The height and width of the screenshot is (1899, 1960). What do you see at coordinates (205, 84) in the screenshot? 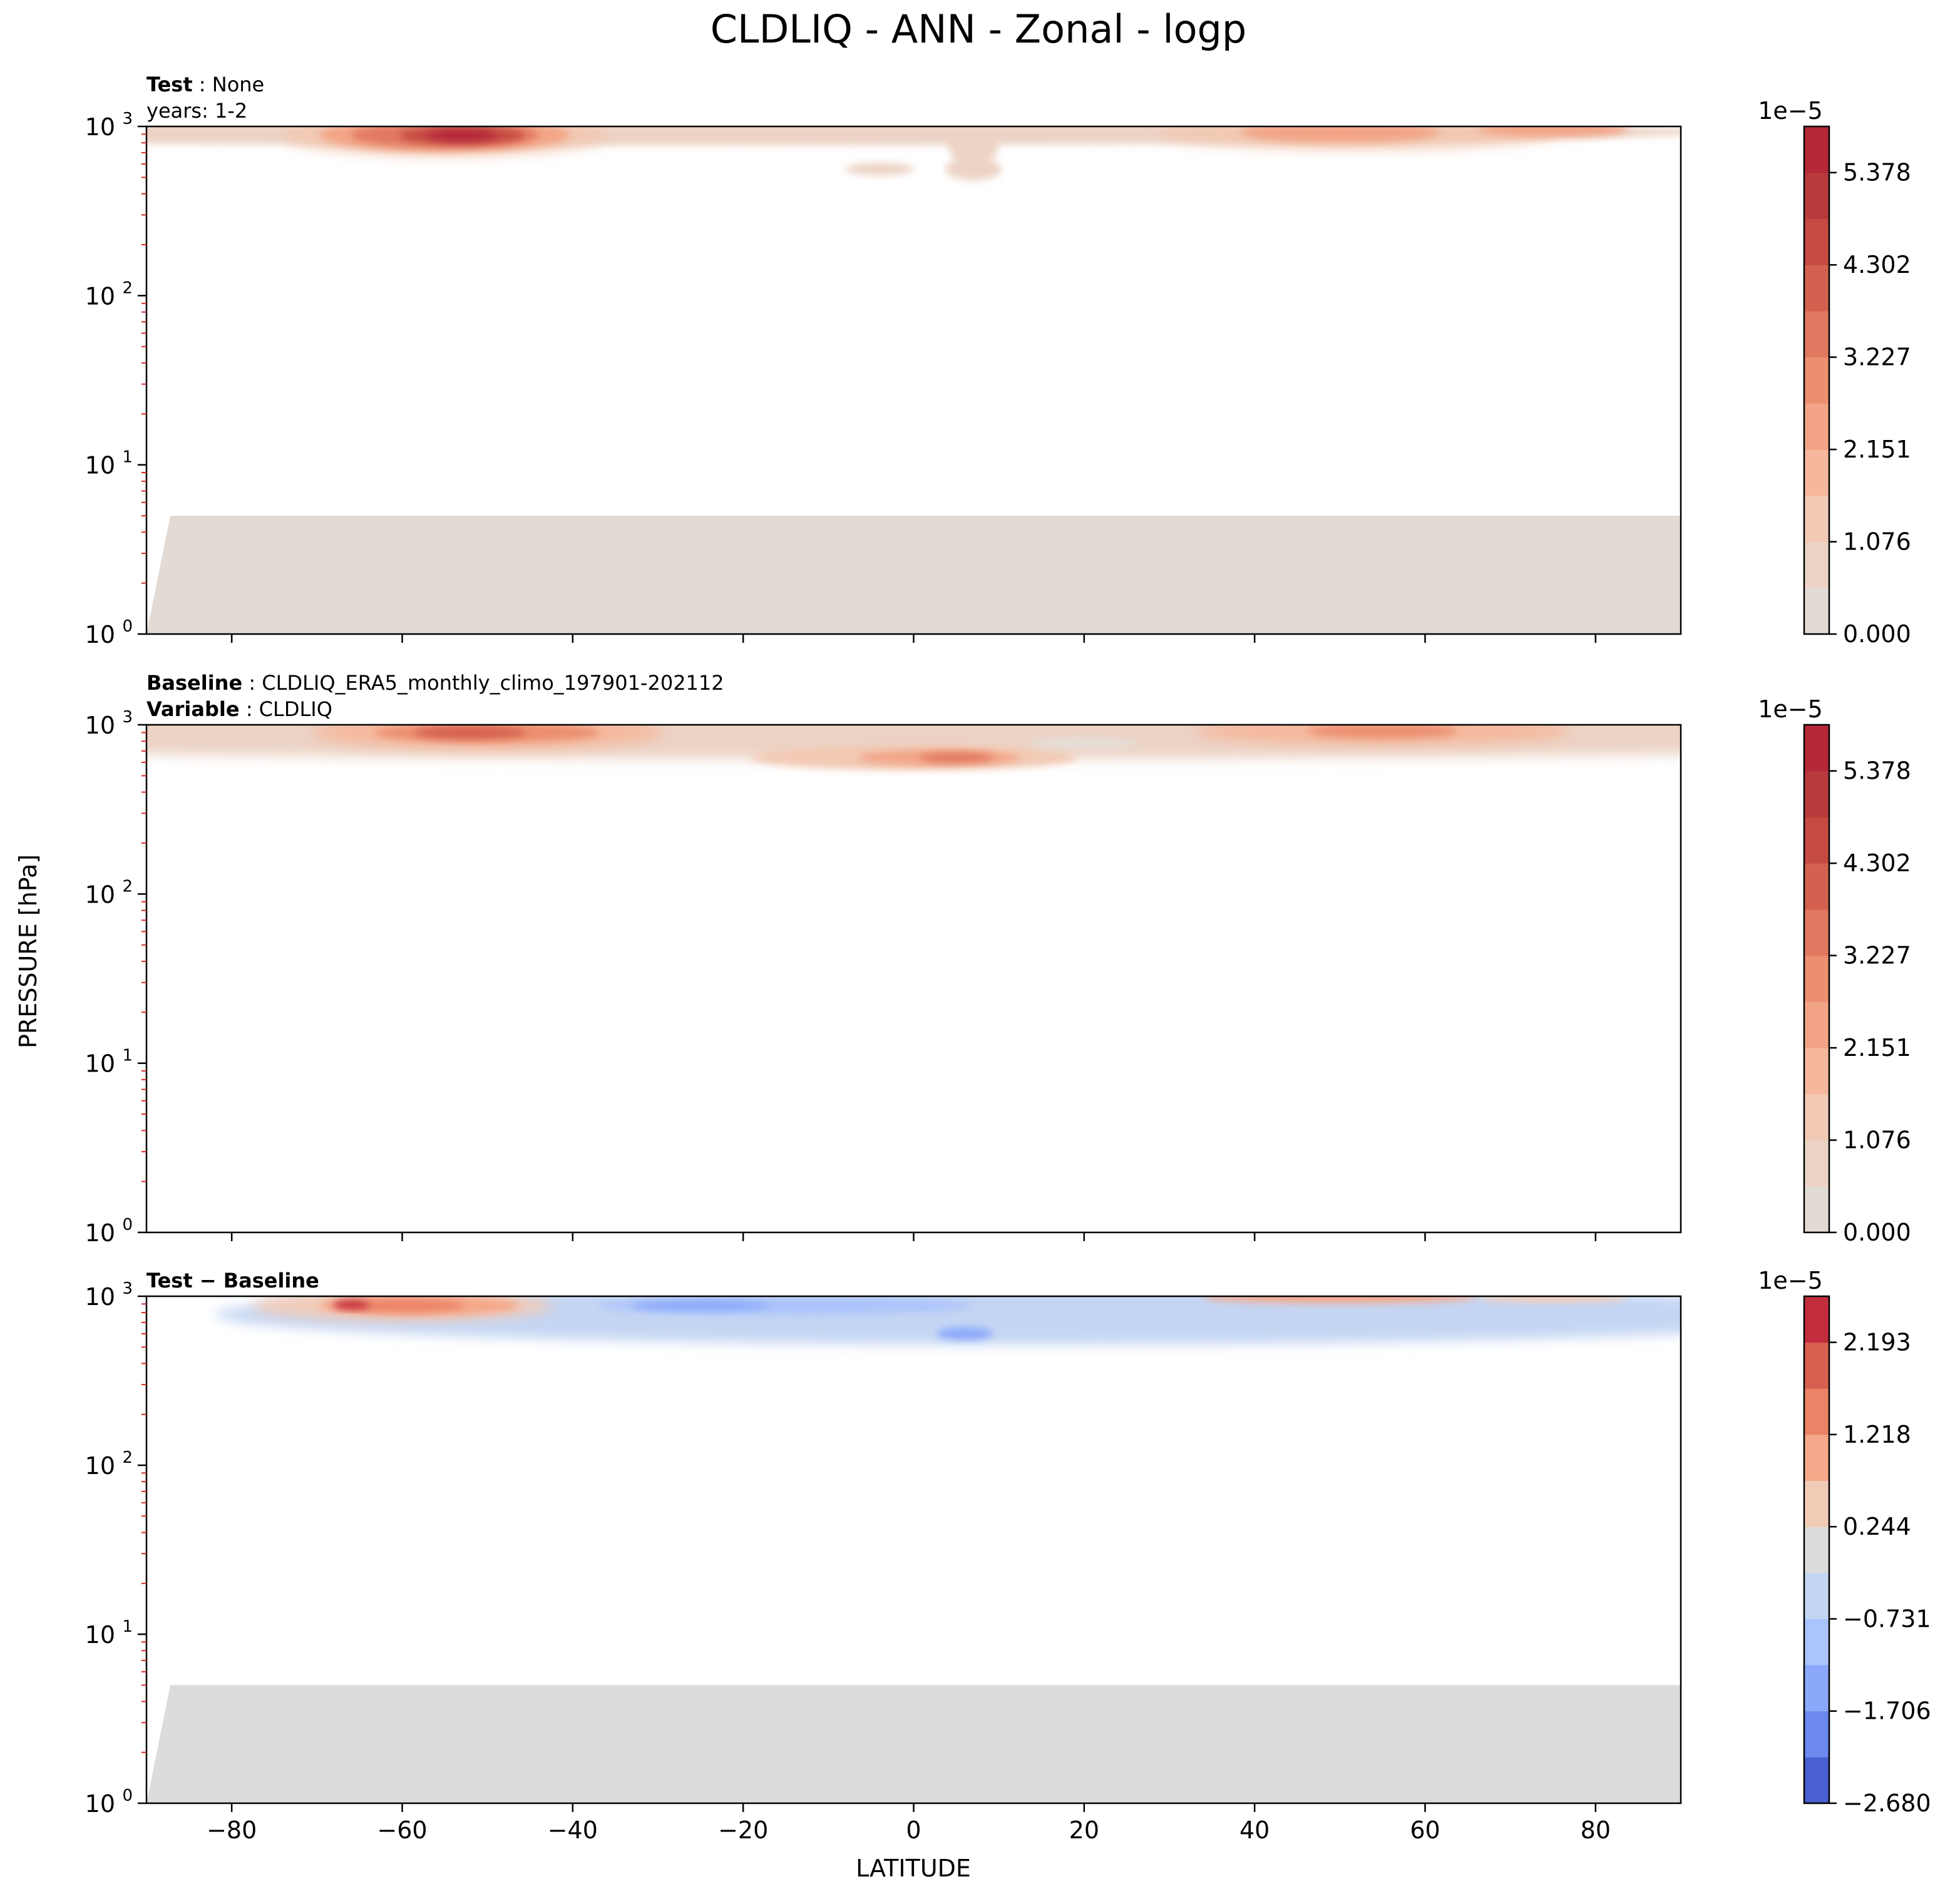
I see `panel-annotation: Test : None` at bounding box center [205, 84].